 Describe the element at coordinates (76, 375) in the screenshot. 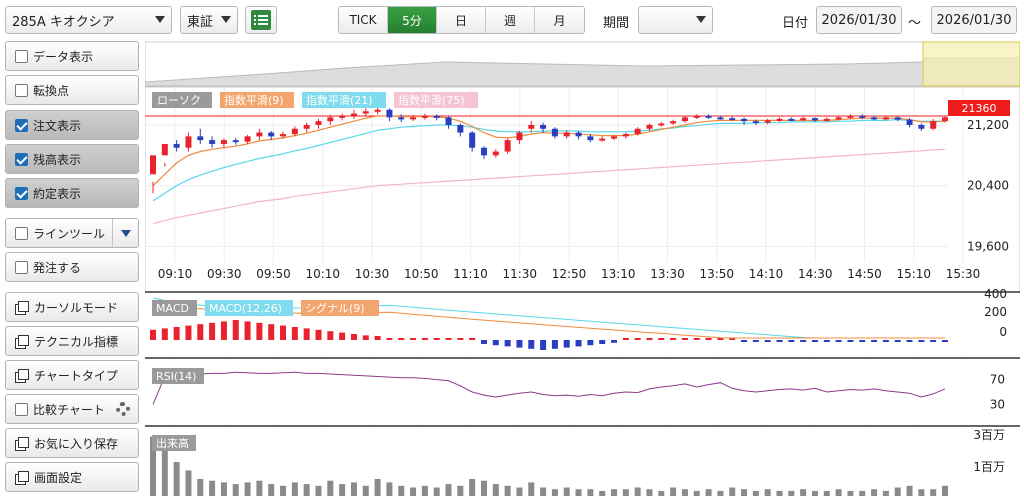

I see `button-label: チャートタイプ` at that location.